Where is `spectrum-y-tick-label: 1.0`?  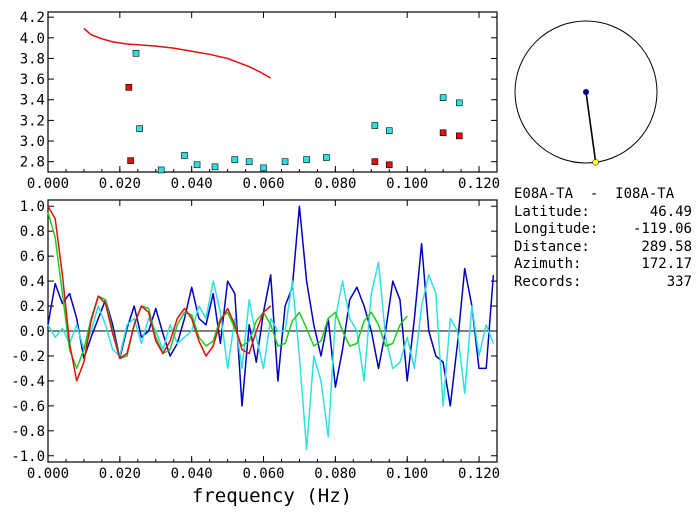
spectrum-y-tick-label: 1.0 is located at coordinates (32, 207).